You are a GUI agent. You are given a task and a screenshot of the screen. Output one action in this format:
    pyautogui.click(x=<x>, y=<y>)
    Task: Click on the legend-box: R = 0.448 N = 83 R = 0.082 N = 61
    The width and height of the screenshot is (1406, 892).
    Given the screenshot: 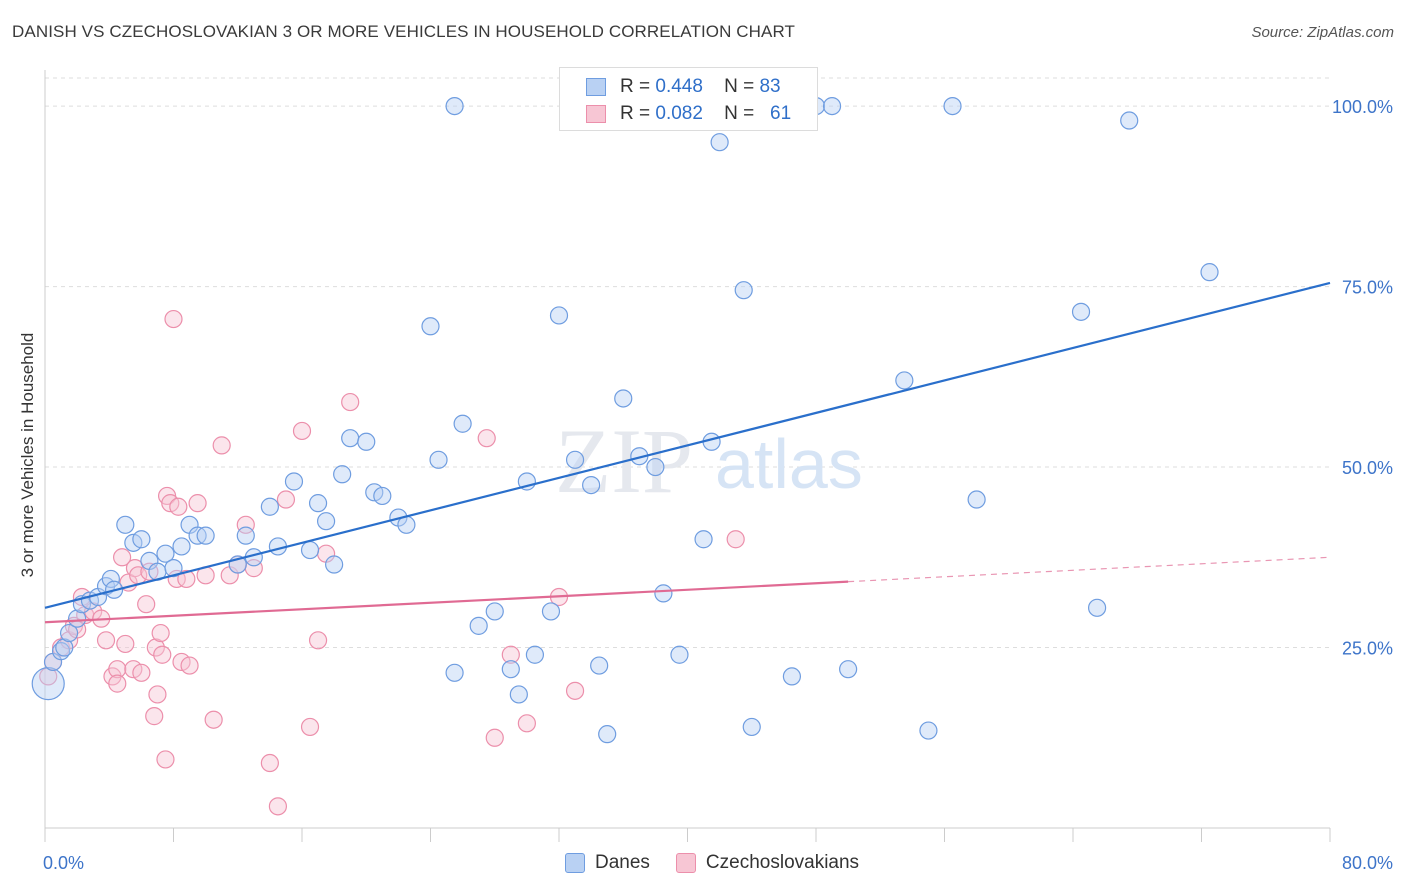 What is the action you would take?
    pyautogui.click(x=688, y=99)
    